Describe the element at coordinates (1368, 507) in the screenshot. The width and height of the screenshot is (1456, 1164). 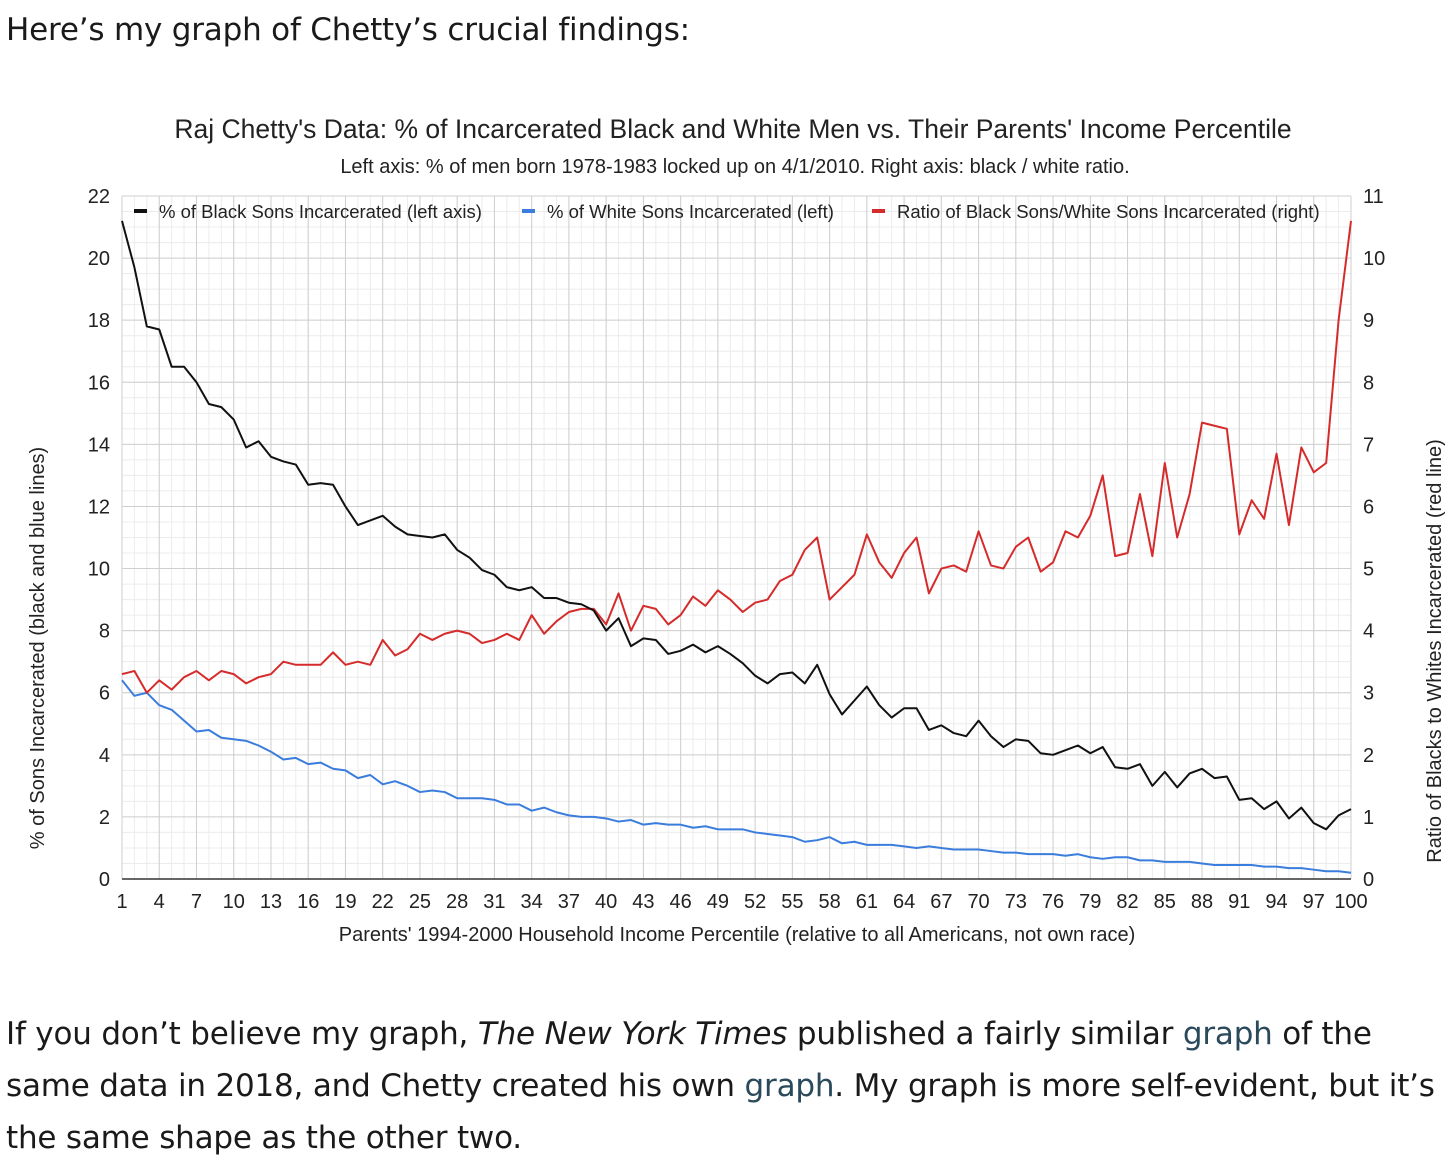
I see `right-tick-label: 6` at that location.